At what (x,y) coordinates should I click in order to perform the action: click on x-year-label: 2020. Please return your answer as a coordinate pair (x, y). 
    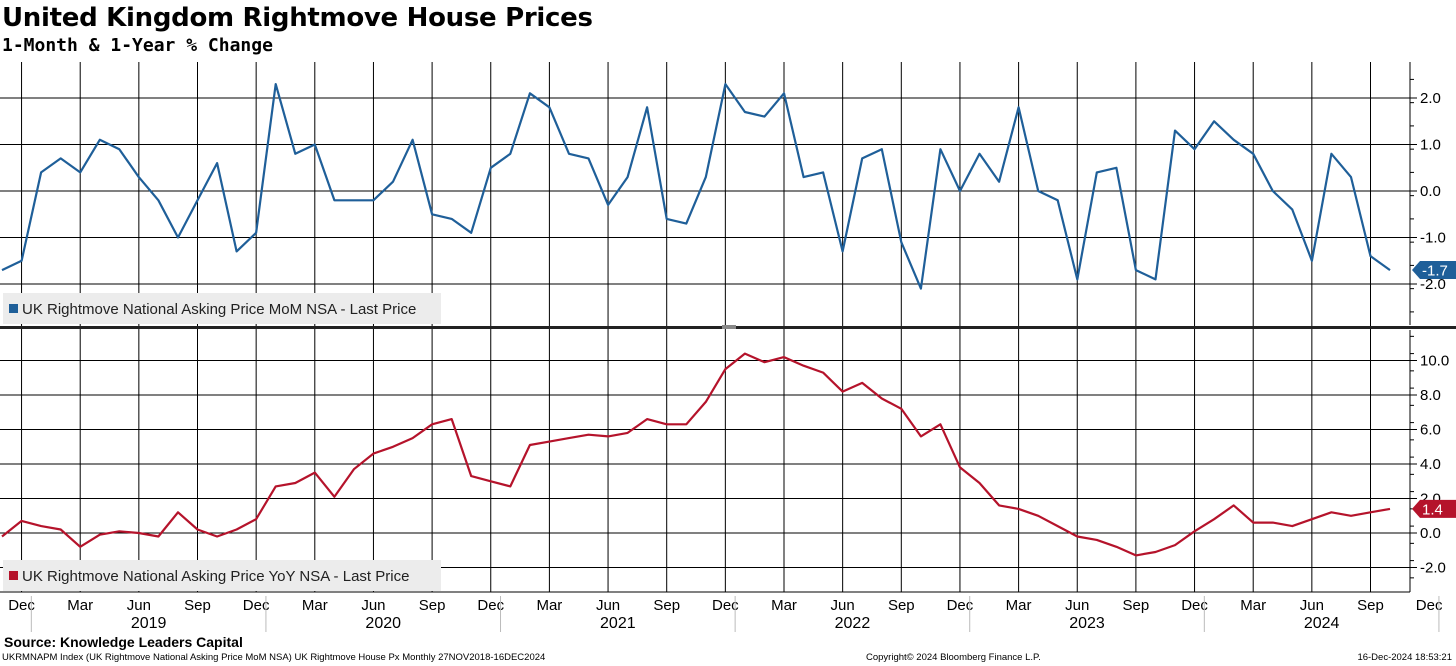
    Looking at the image, I should click on (383, 623).